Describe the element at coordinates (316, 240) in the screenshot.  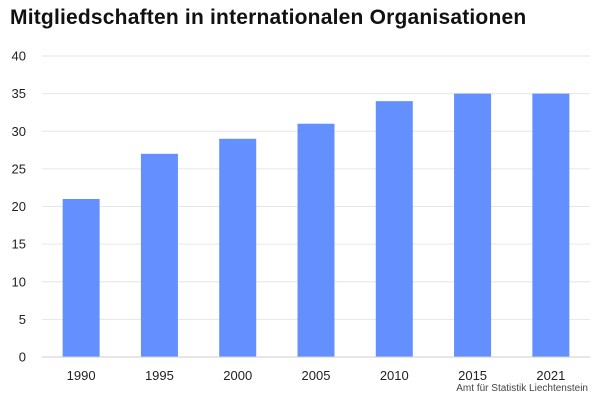
I see `bar-2005` at that location.